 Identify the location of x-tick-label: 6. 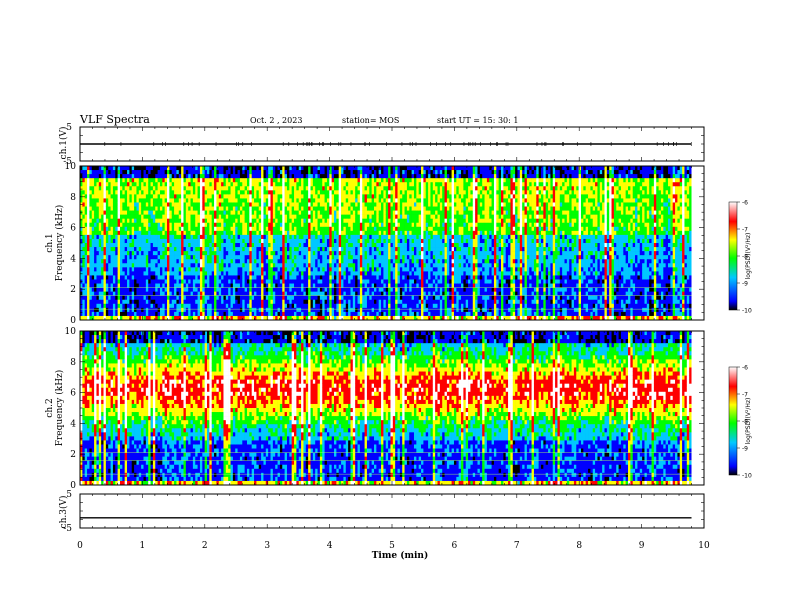
(455, 546).